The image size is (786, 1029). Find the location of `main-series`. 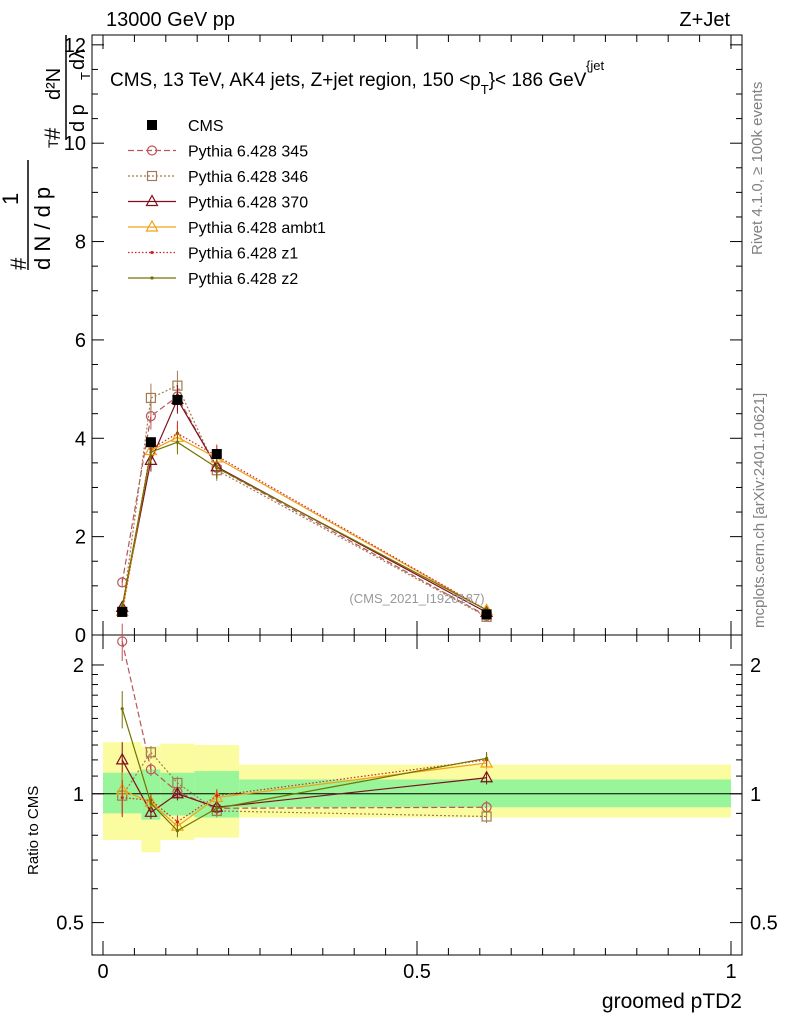

main-series is located at coordinates (304, 496).